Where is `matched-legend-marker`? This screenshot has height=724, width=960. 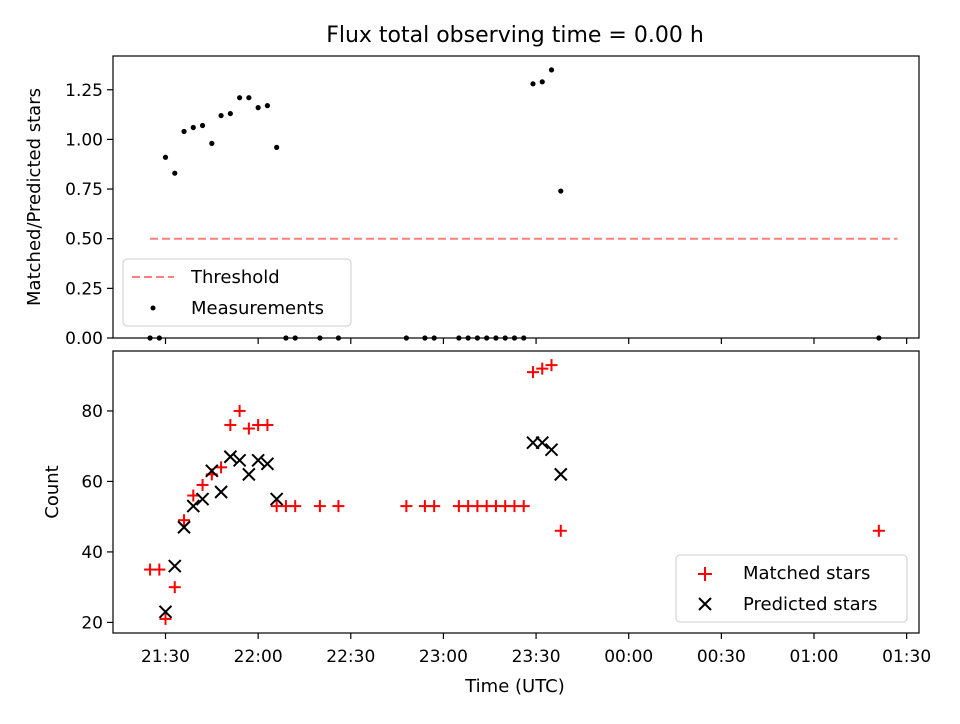 matched-legend-marker is located at coordinates (705, 574).